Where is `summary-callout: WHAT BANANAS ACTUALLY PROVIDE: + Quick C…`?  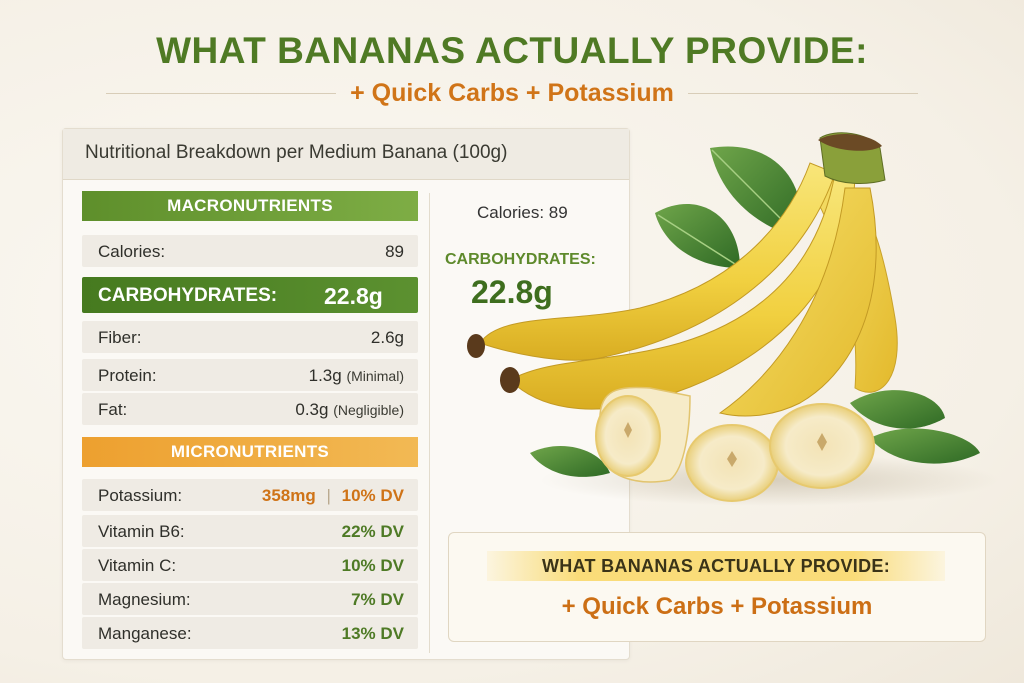
summary-callout: WHAT BANANAS ACTUALLY PROVIDE: + Quick C… is located at coordinates (717, 587).